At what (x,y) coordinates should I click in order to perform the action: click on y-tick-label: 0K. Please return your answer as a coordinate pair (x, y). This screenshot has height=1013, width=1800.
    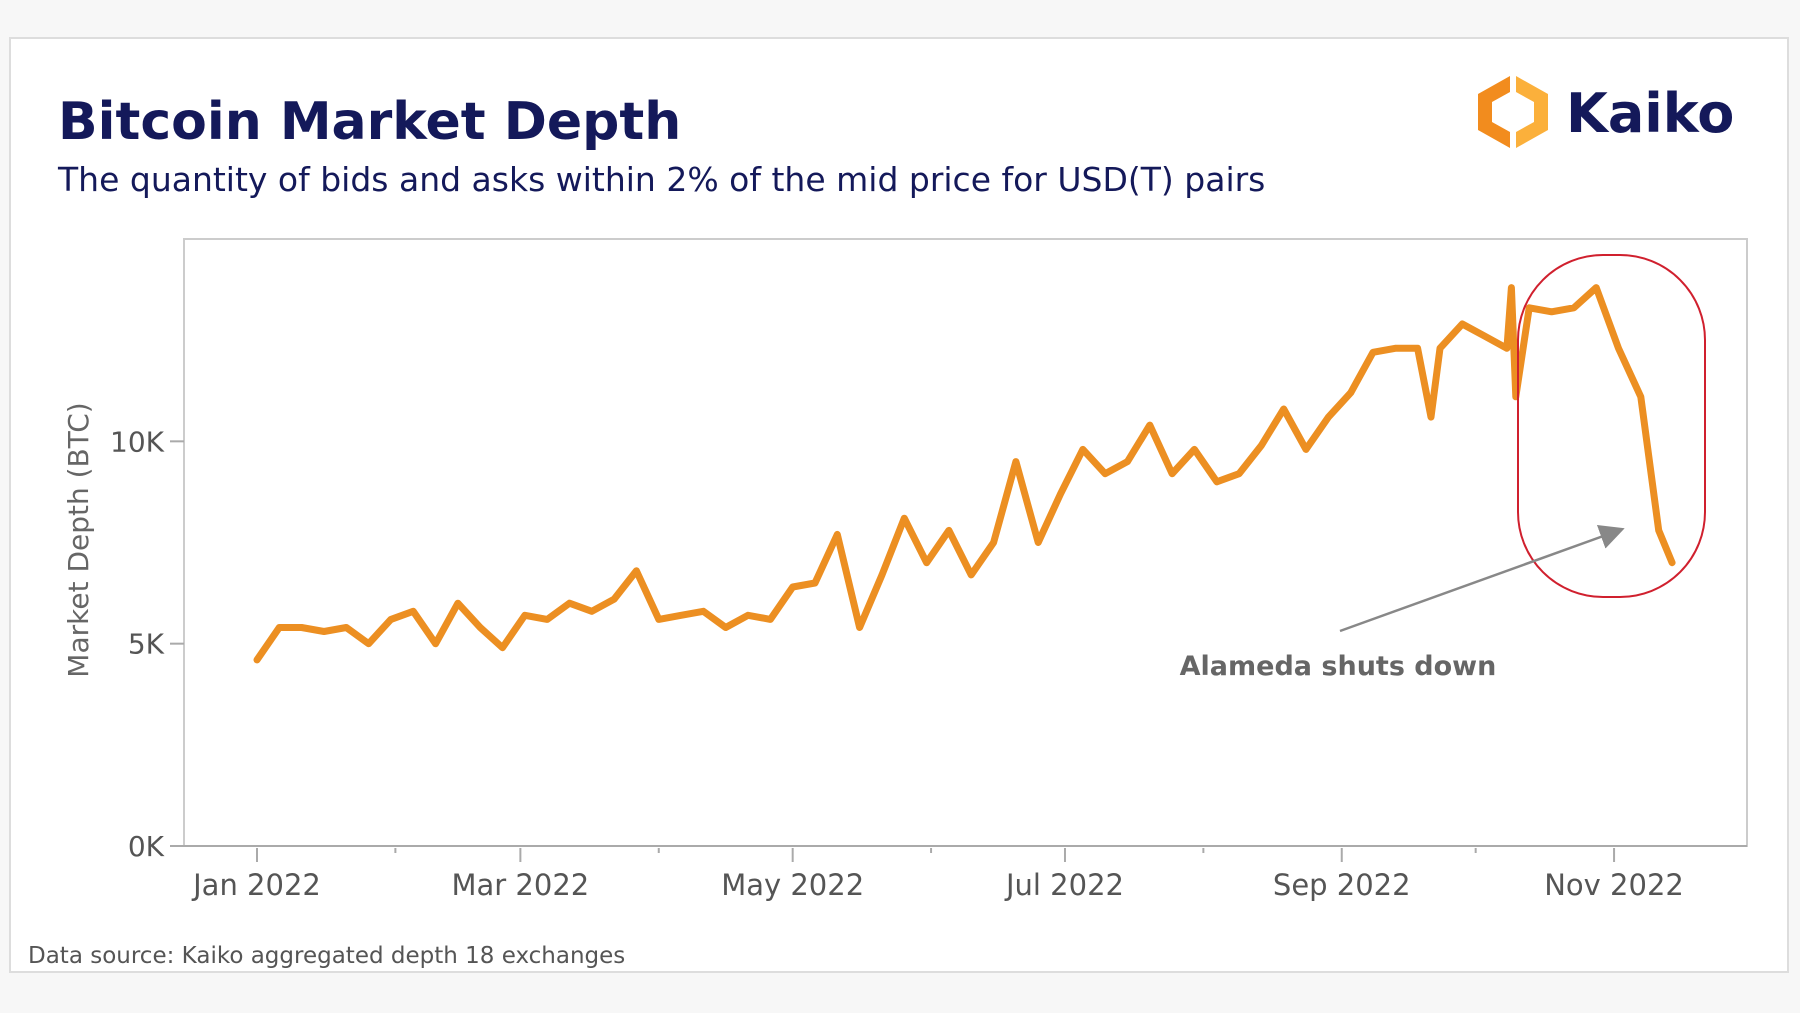
    Looking at the image, I should click on (146, 846).